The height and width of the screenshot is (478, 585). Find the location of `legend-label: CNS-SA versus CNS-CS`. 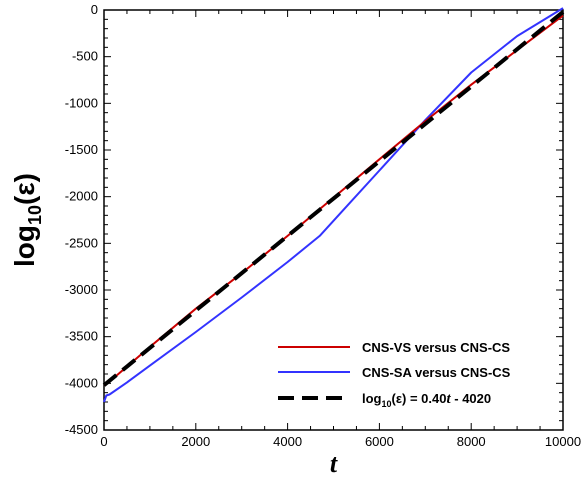

legend-label: CNS-SA versus CNS-CS is located at coordinates (436, 372).